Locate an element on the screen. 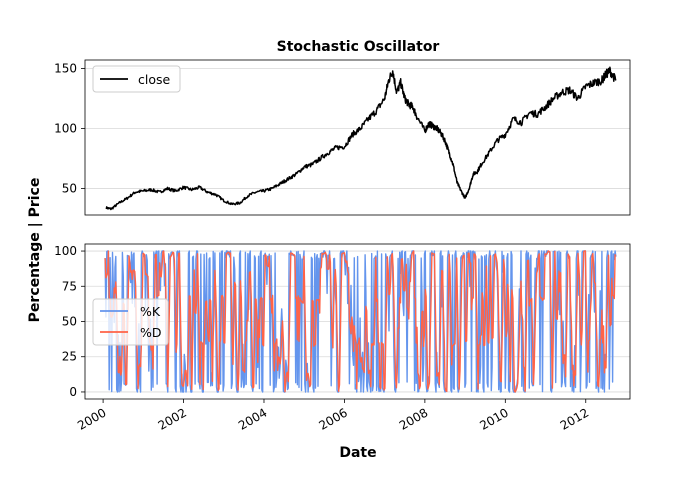 The image size is (700, 500). oscillator-y-tick-label: 100 is located at coordinates (65, 251).